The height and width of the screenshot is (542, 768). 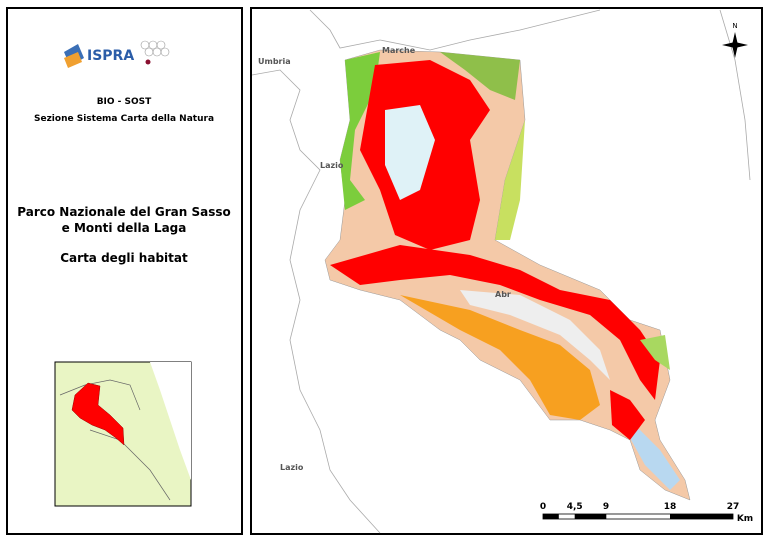 I want to click on scale-label: 27, so click(x=733, y=507).